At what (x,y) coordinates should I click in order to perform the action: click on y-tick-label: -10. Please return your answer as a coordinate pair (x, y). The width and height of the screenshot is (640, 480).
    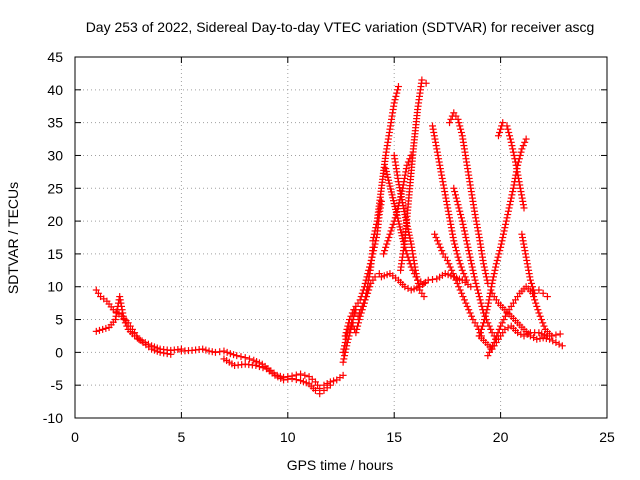
    Looking at the image, I should click on (53, 418).